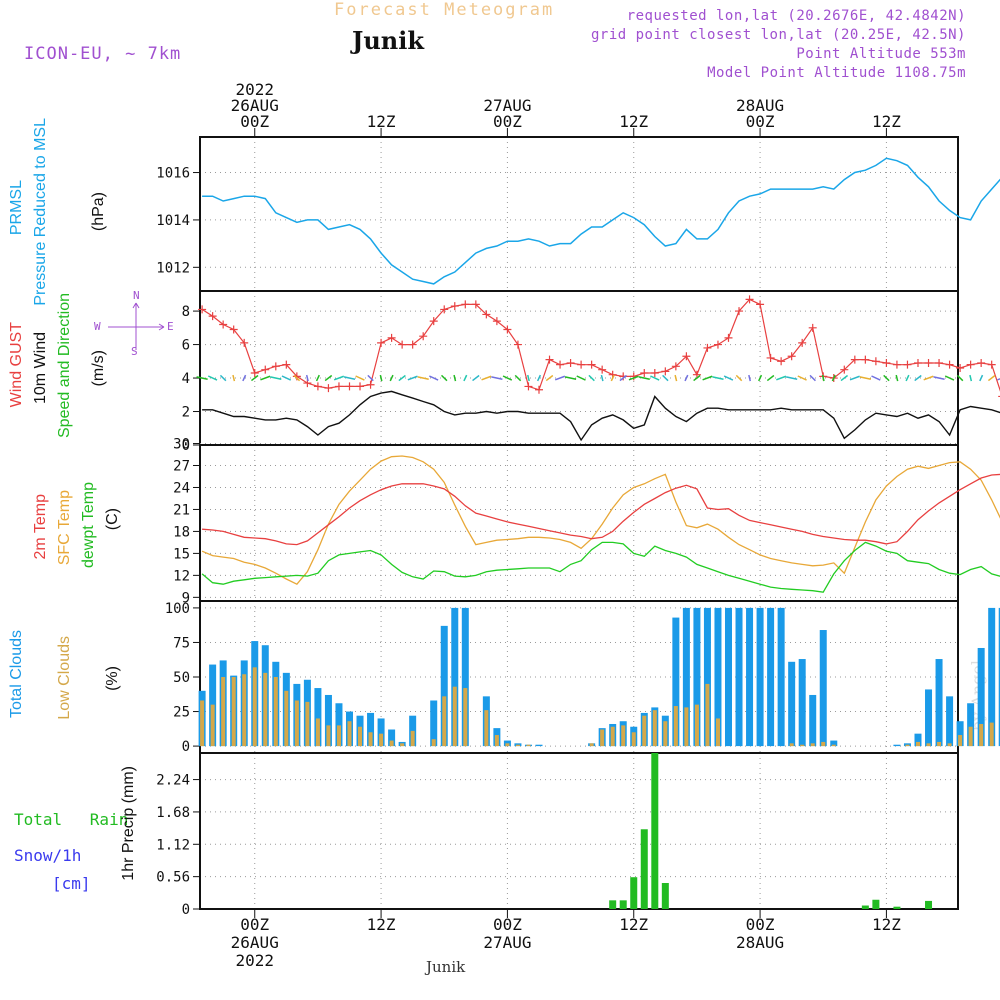 This screenshot has width=1000, height=1000. I want to click on y-tick-label: 6, so click(186, 346).